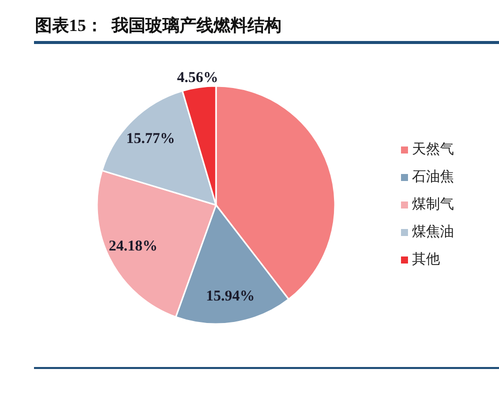 The height and width of the screenshot is (400, 499). What do you see at coordinates (433, 204) in the screenshot?
I see `legend-label: 煤制气` at bounding box center [433, 204].